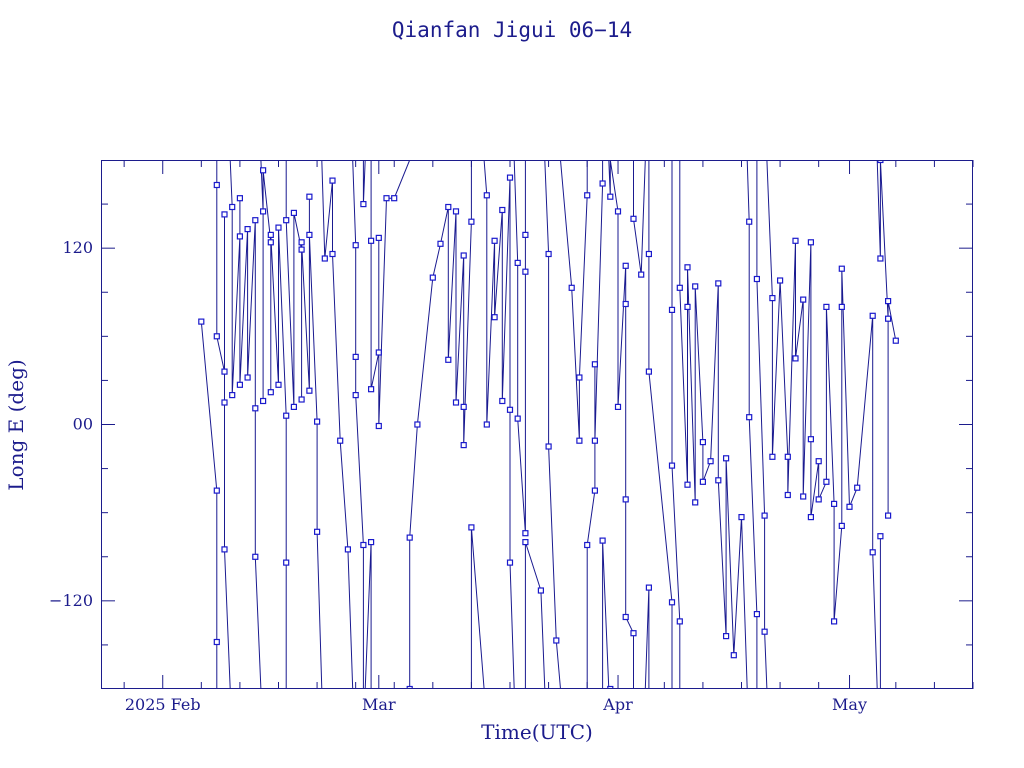 The height and width of the screenshot is (768, 1024). What do you see at coordinates (71, 600) in the screenshot?
I see `y-tick-label: −120` at bounding box center [71, 600].